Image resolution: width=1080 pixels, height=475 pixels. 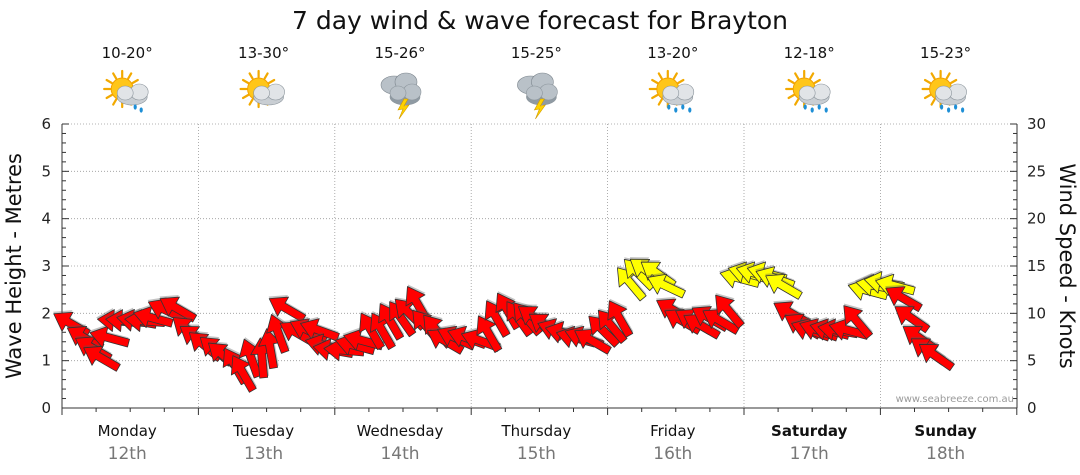 I want to click on y-right-tick-label: 10, so click(x=1036, y=313).